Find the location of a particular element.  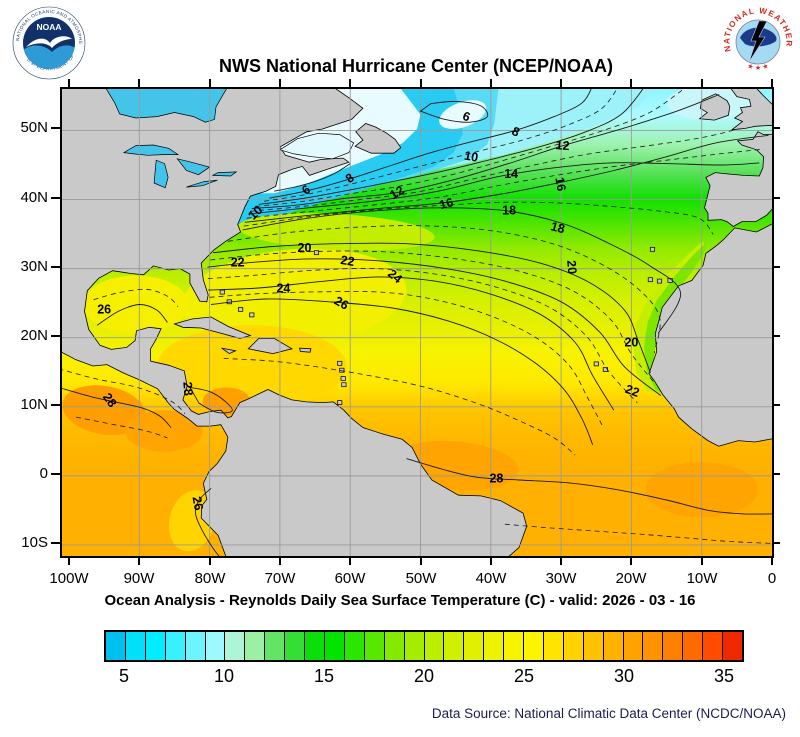

landmass-hispaniola is located at coordinates (270, 346).